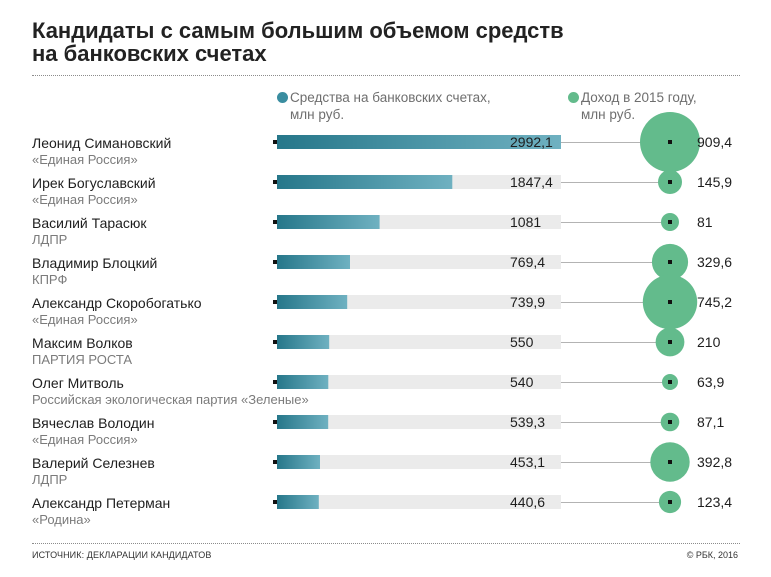  I want to click on legend-item-bank-funds: Средства на банковских счетах, млн руб., so click(384, 106).